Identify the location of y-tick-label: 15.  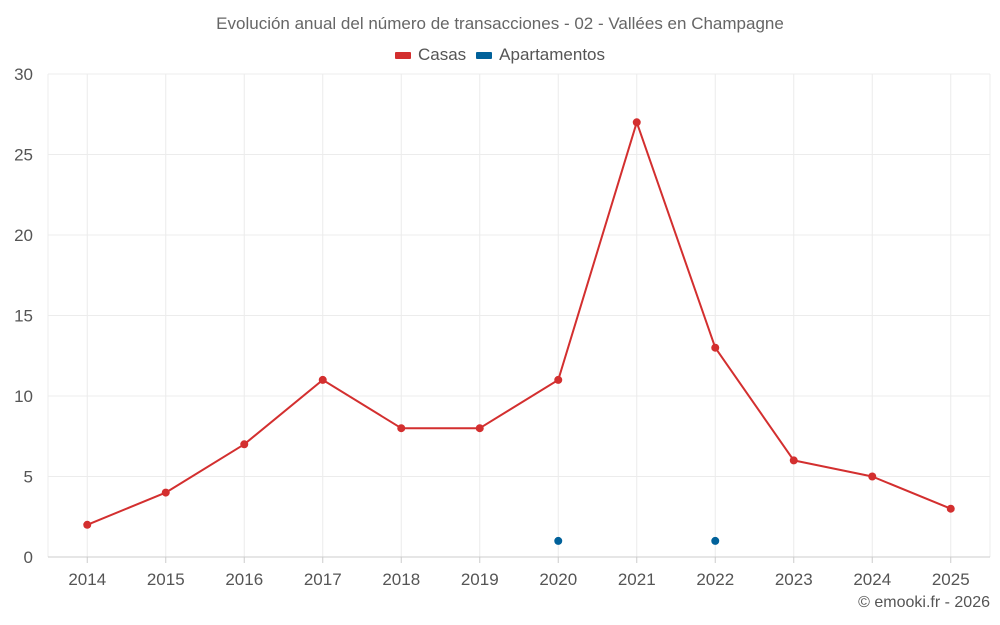
(23, 316).